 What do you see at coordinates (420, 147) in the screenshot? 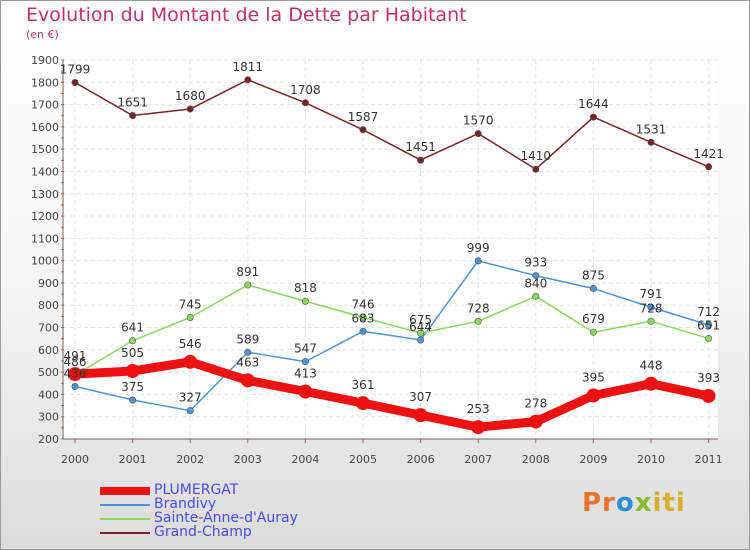
I see `data-label: 1451` at bounding box center [420, 147].